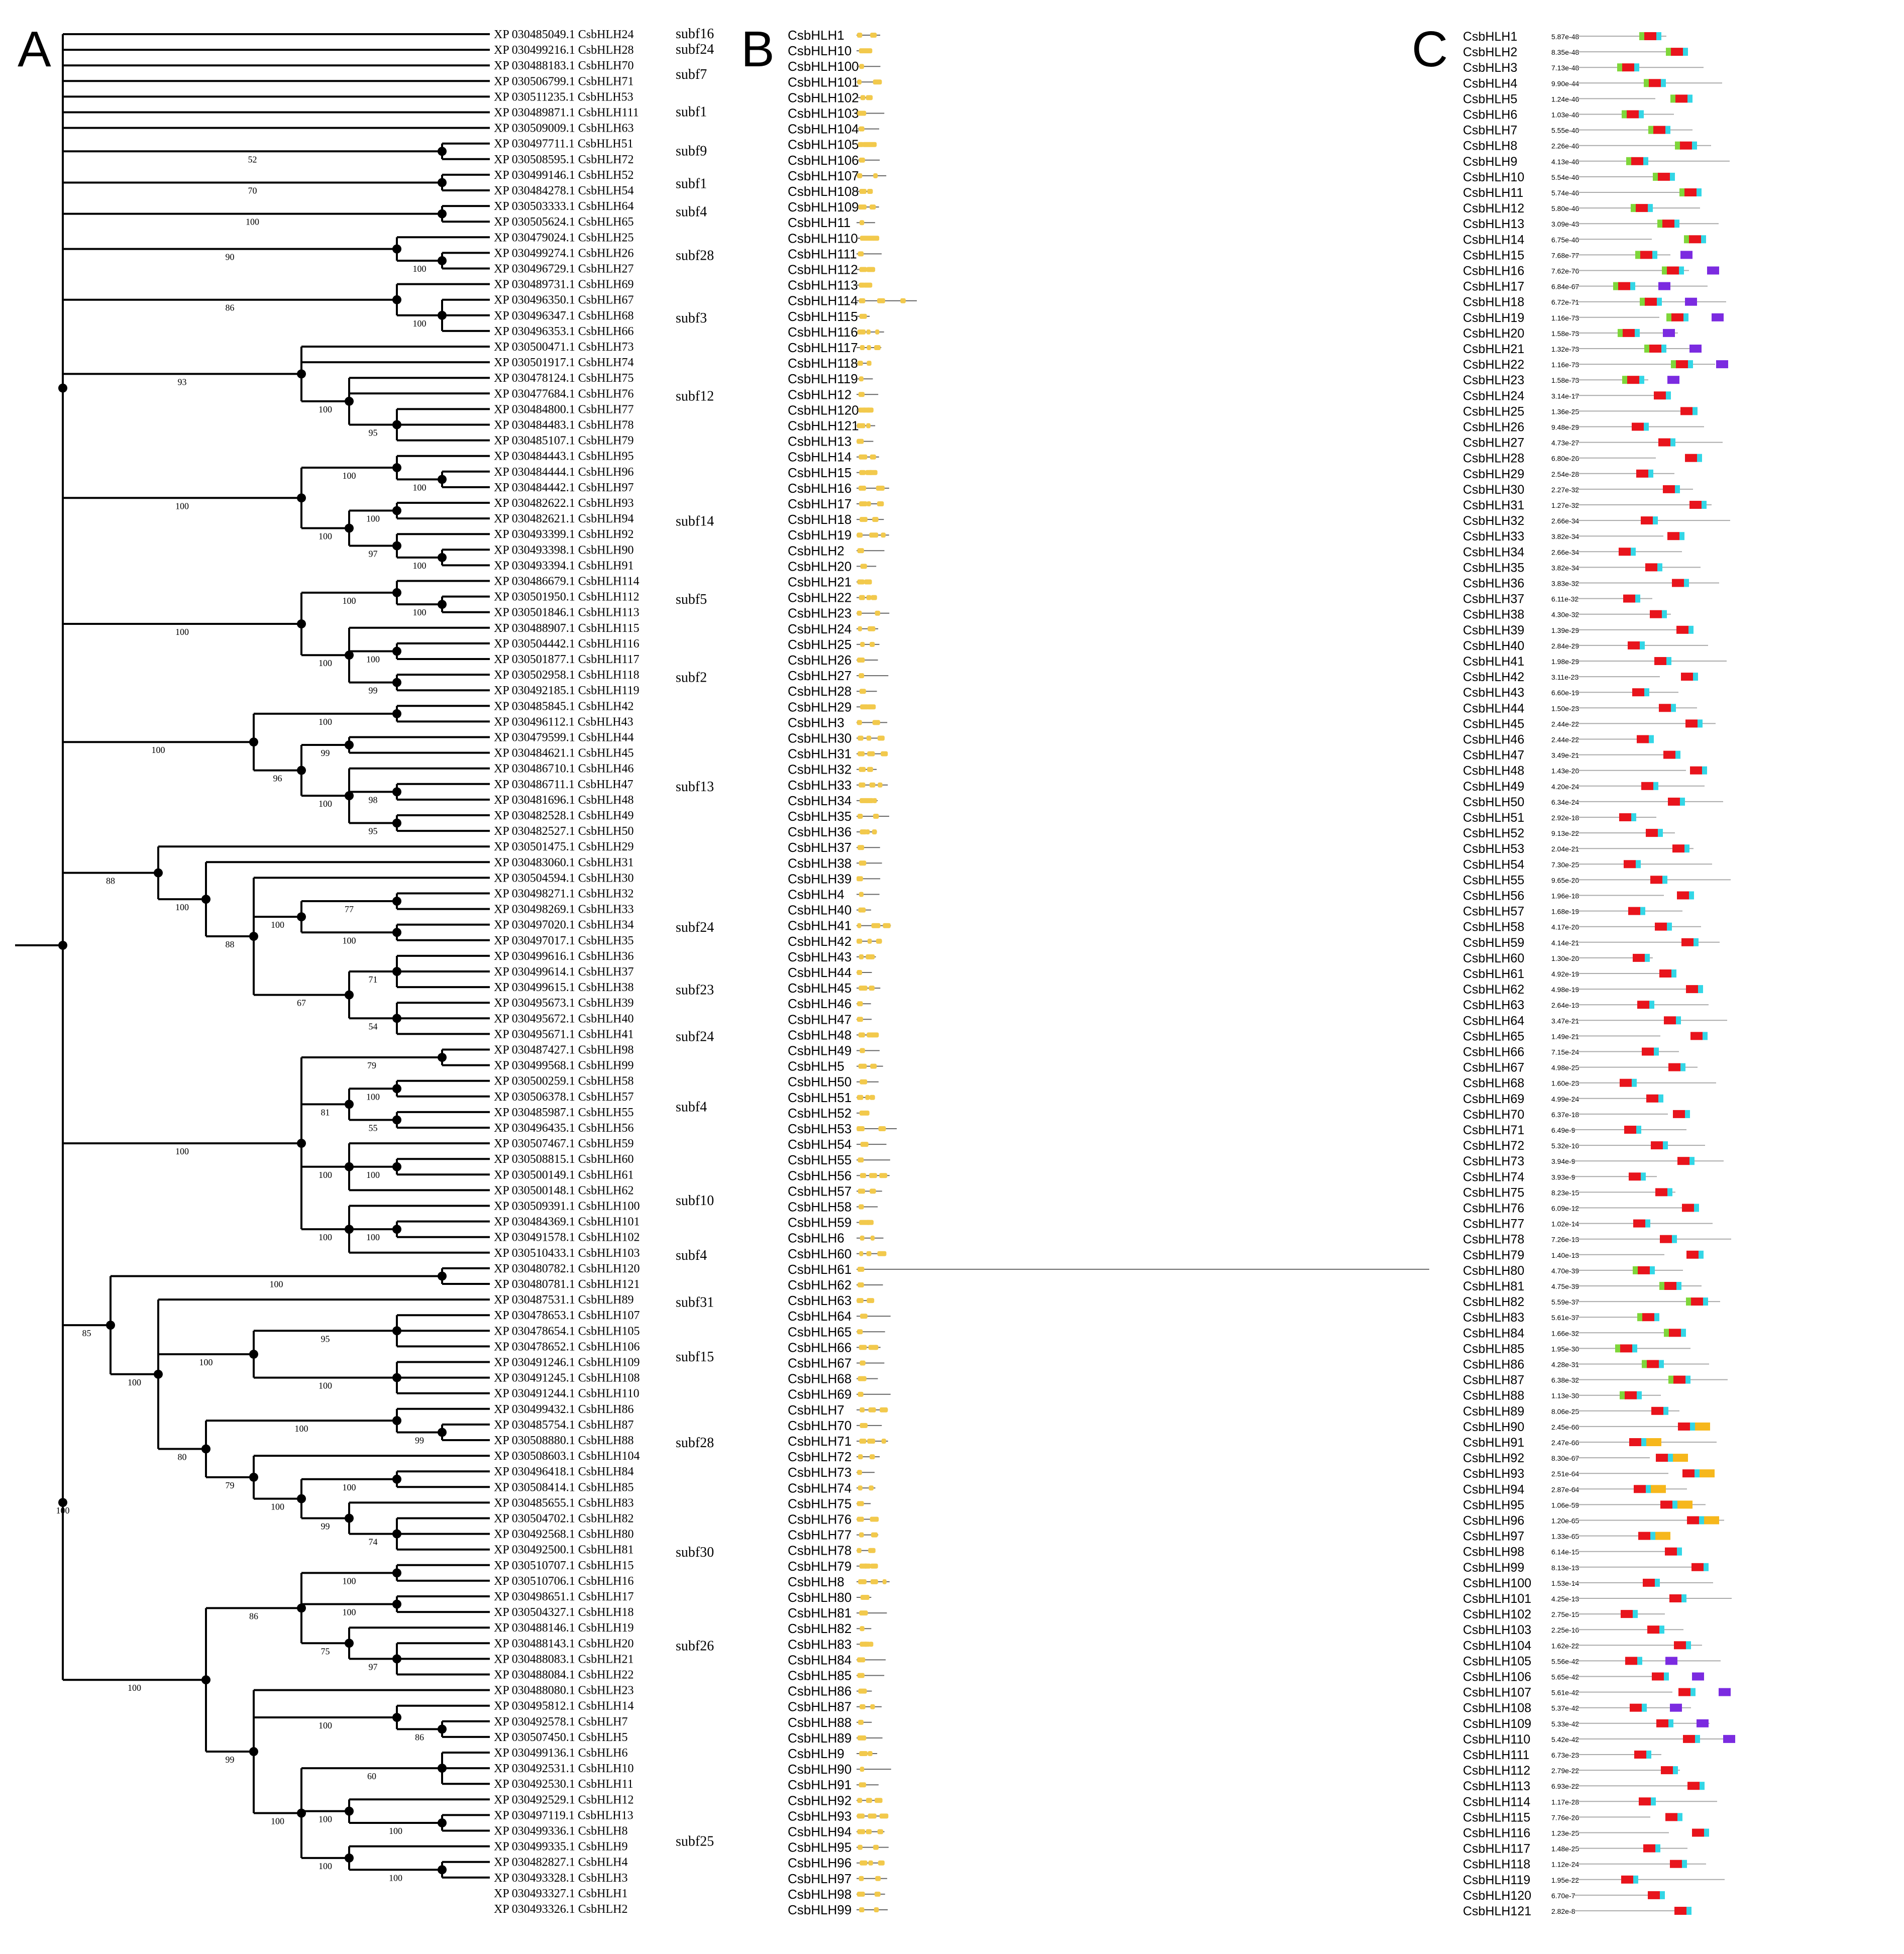 Image resolution: width=1904 pixels, height=1954 pixels. Describe the element at coordinates (1490, 99) in the screenshot. I see `protein-name: CsbHLH5` at that location.